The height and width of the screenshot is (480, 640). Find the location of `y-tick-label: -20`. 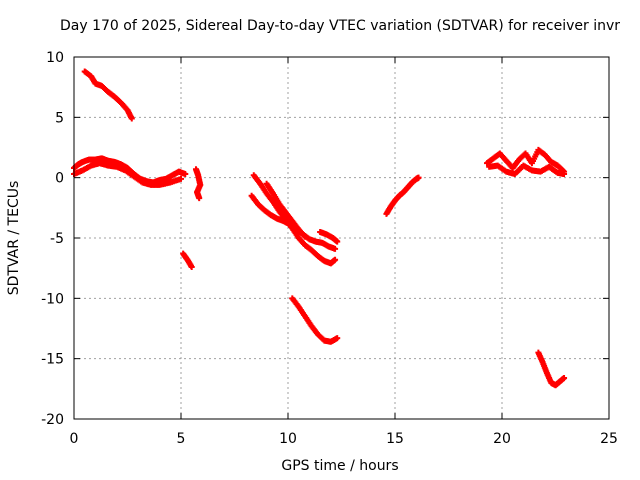

y-tick-label: -20 is located at coordinates (52, 420).